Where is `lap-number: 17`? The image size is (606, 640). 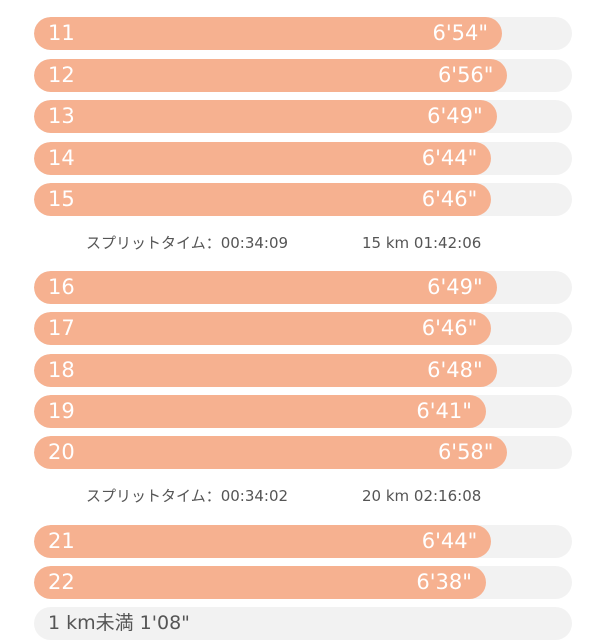
lap-number: 17 is located at coordinates (61, 328).